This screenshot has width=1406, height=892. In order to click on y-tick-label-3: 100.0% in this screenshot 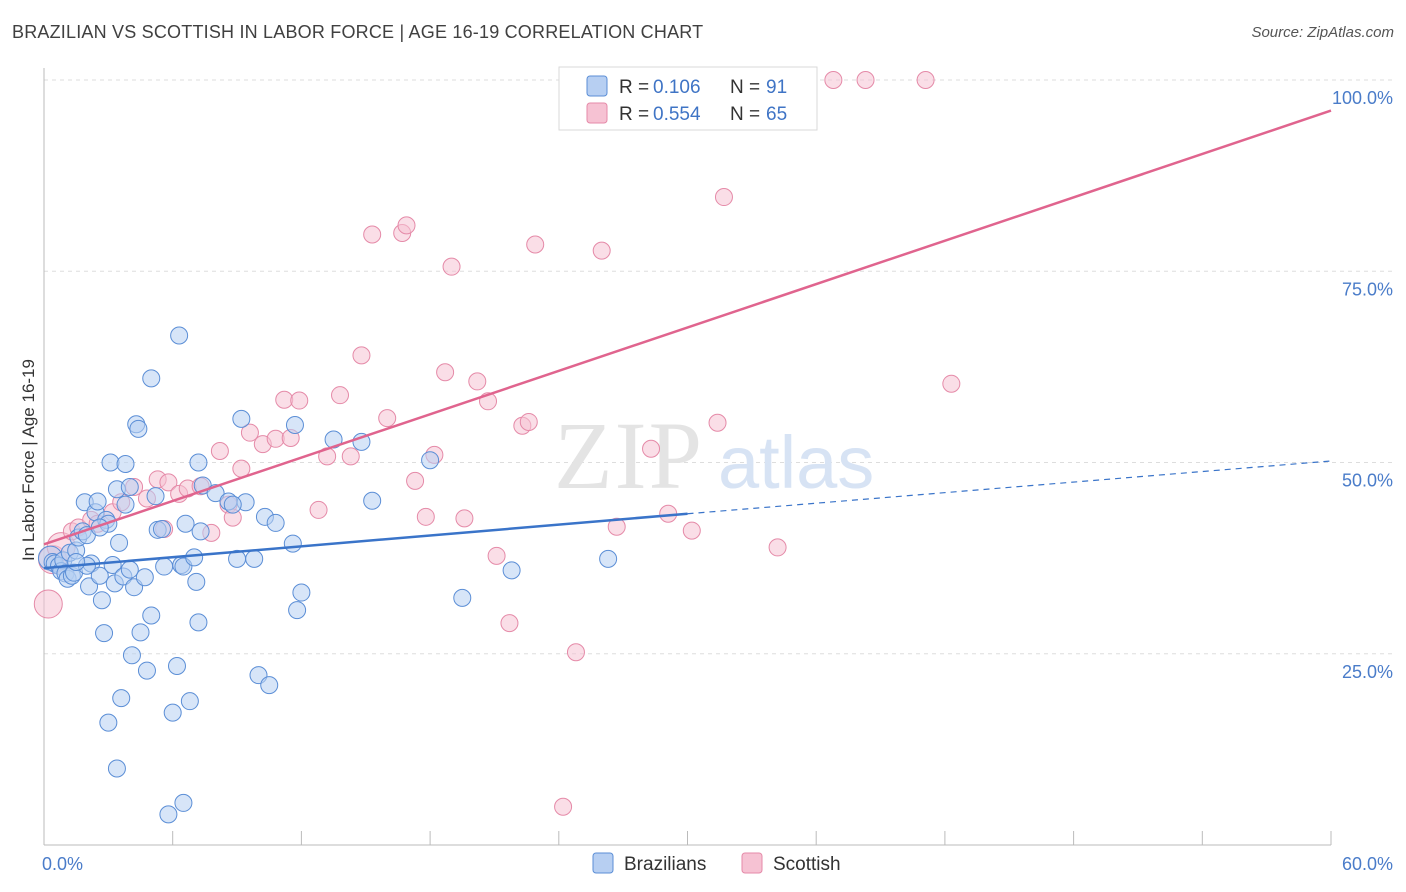, I will do `click(1362, 98)`.